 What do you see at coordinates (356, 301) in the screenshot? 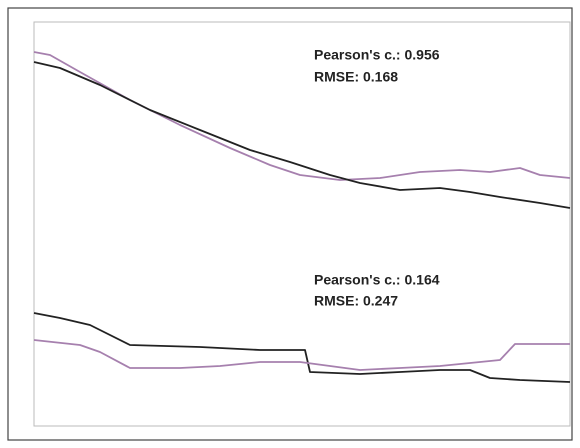
I see `annotation: RMSE: 0.247` at bounding box center [356, 301].